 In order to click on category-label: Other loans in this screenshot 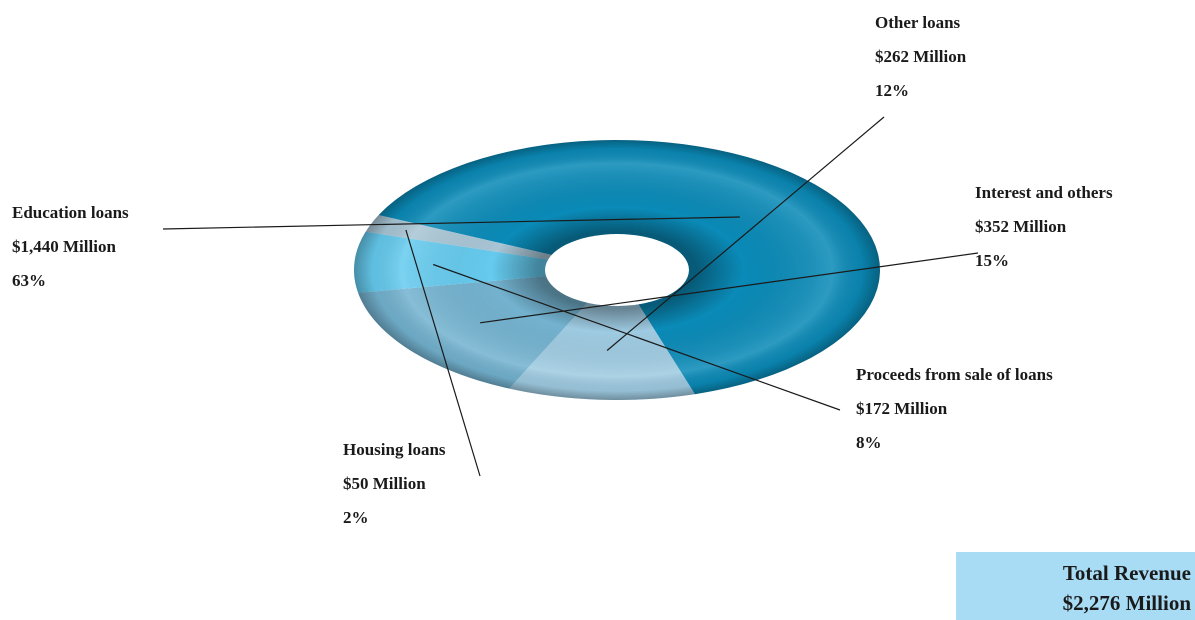, I will do `click(918, 22)`.